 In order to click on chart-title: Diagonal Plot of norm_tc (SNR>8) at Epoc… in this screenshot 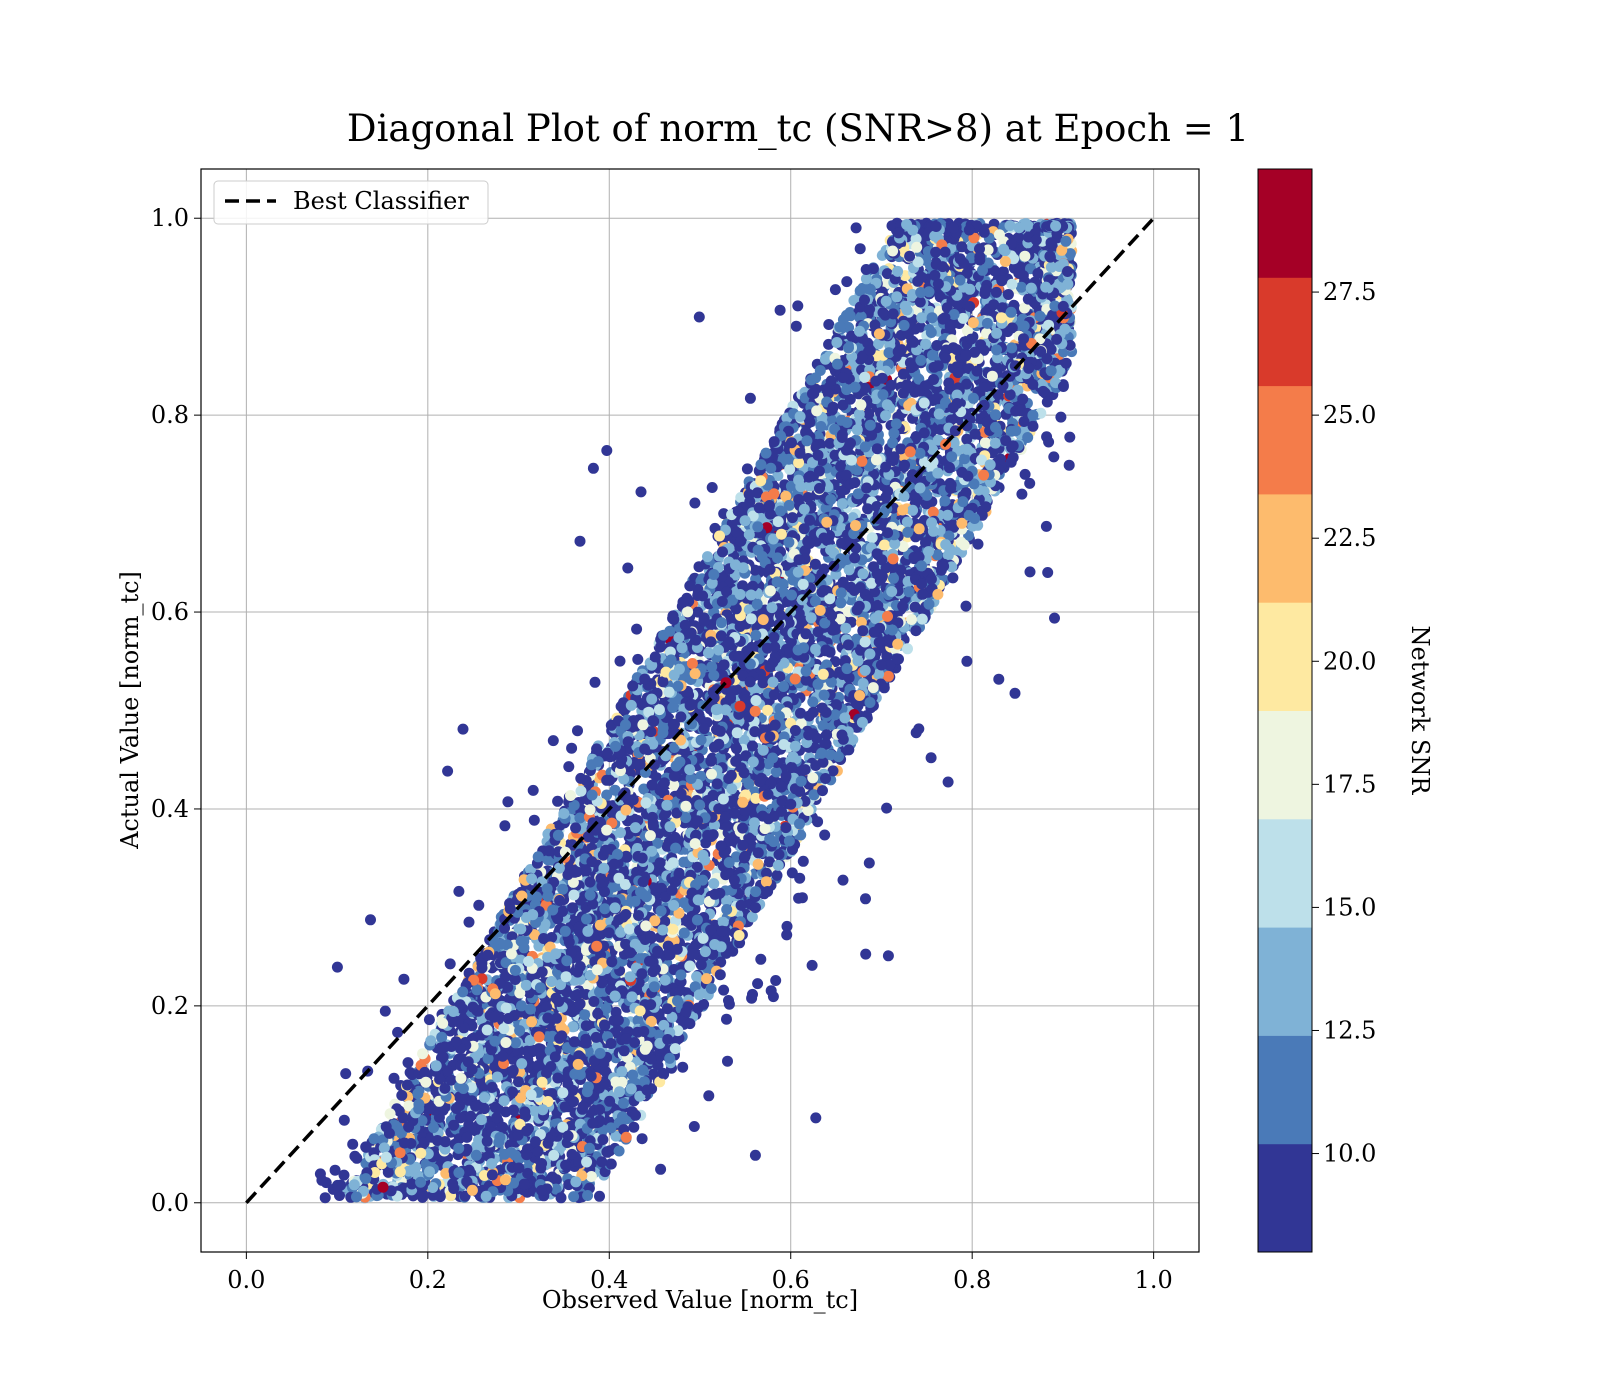, I will do `click(798, 129)`.